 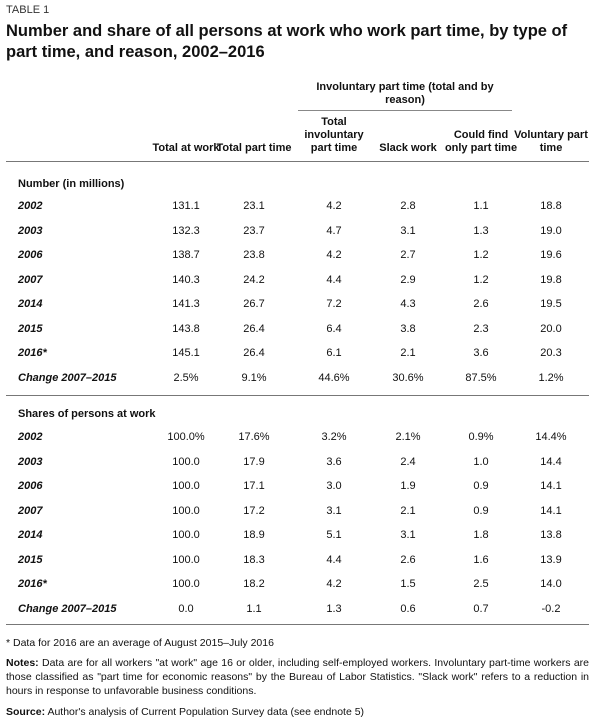 What do you see at coordinates (254, 304) in the screenshot?
I see `cell: 26.7` at bounding box center [254, 304].